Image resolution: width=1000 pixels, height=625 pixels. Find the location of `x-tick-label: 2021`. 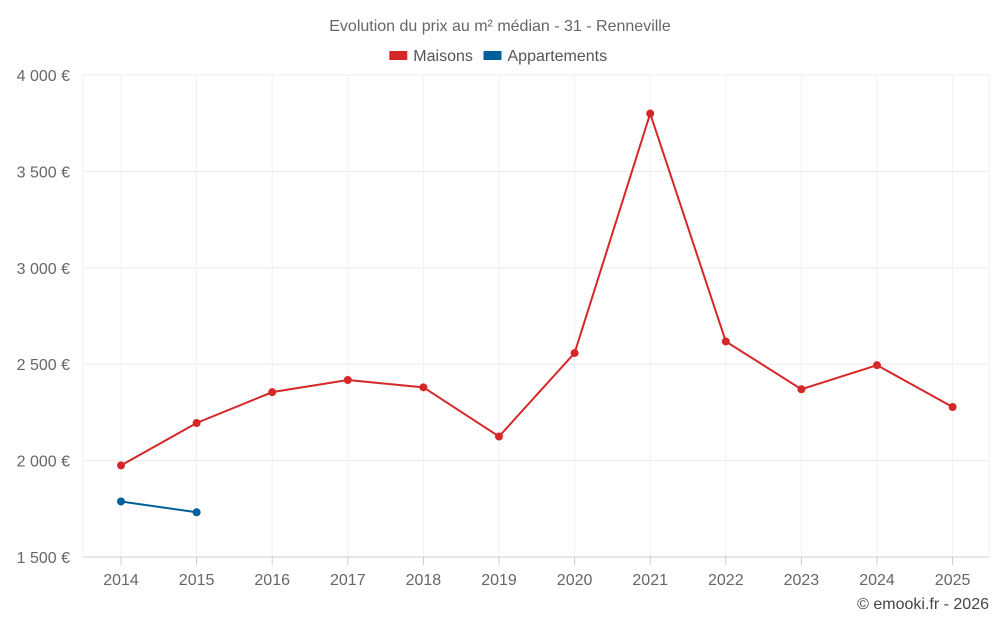

x-tick-label: 2021 is located at coordinates (650, 580).